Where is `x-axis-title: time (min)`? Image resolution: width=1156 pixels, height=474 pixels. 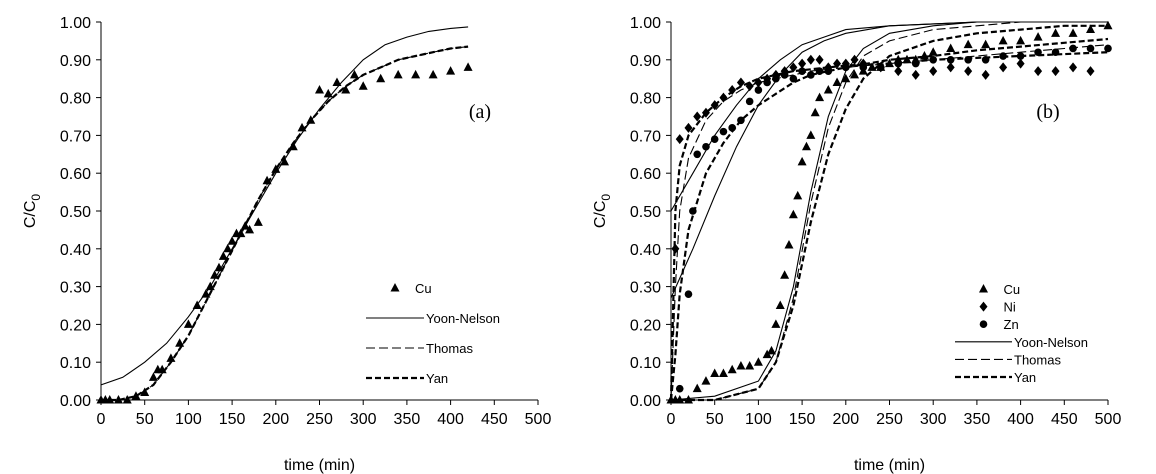 x-axis-title: time (min) is located at coordinates (319, 465).